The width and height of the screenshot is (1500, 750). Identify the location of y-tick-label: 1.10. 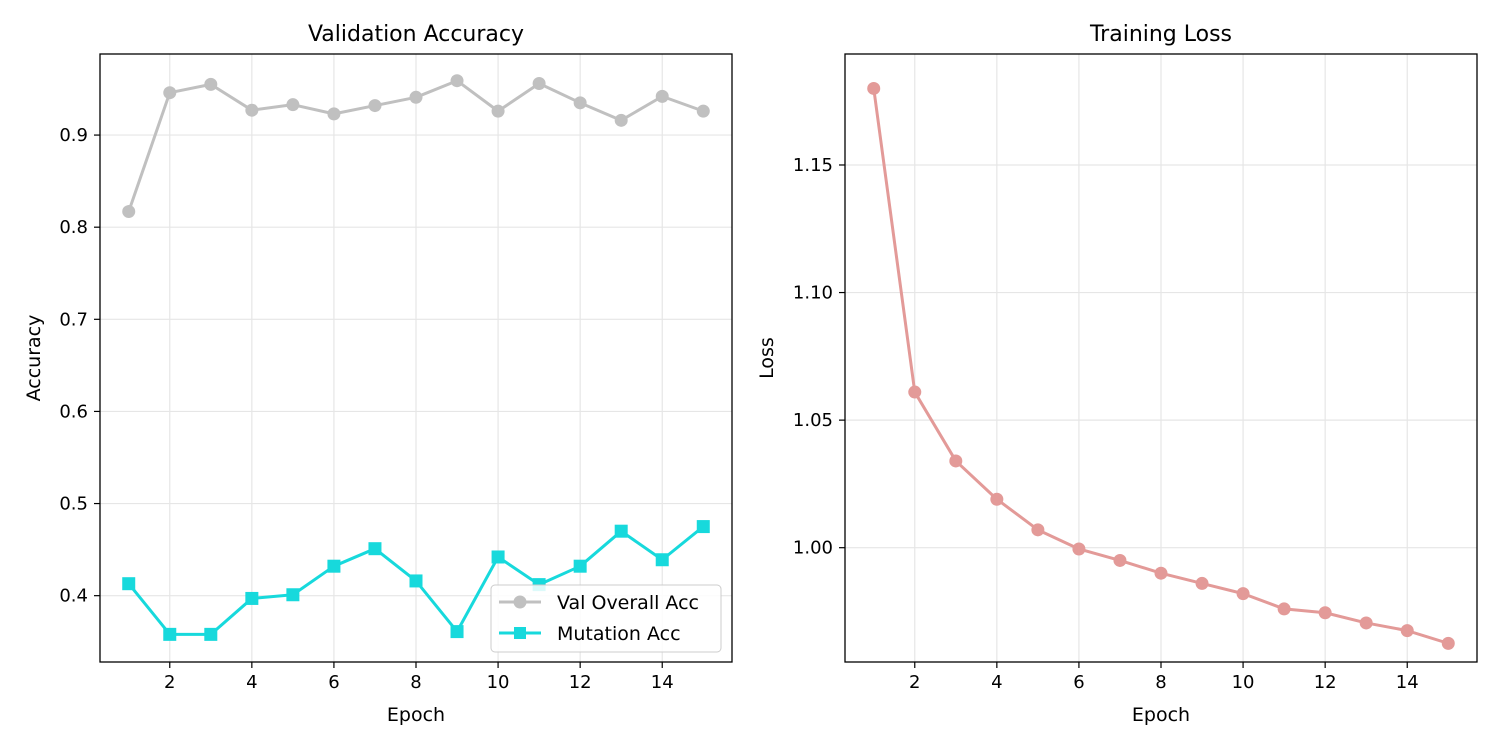
(813, 293).